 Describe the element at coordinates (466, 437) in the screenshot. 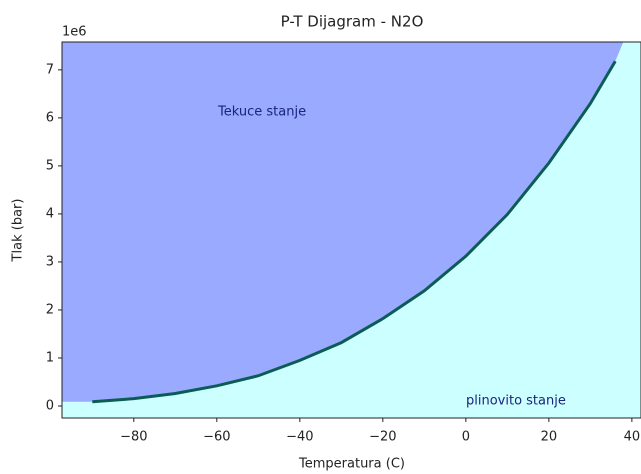

I see `x-tick-label: 0` at that location.